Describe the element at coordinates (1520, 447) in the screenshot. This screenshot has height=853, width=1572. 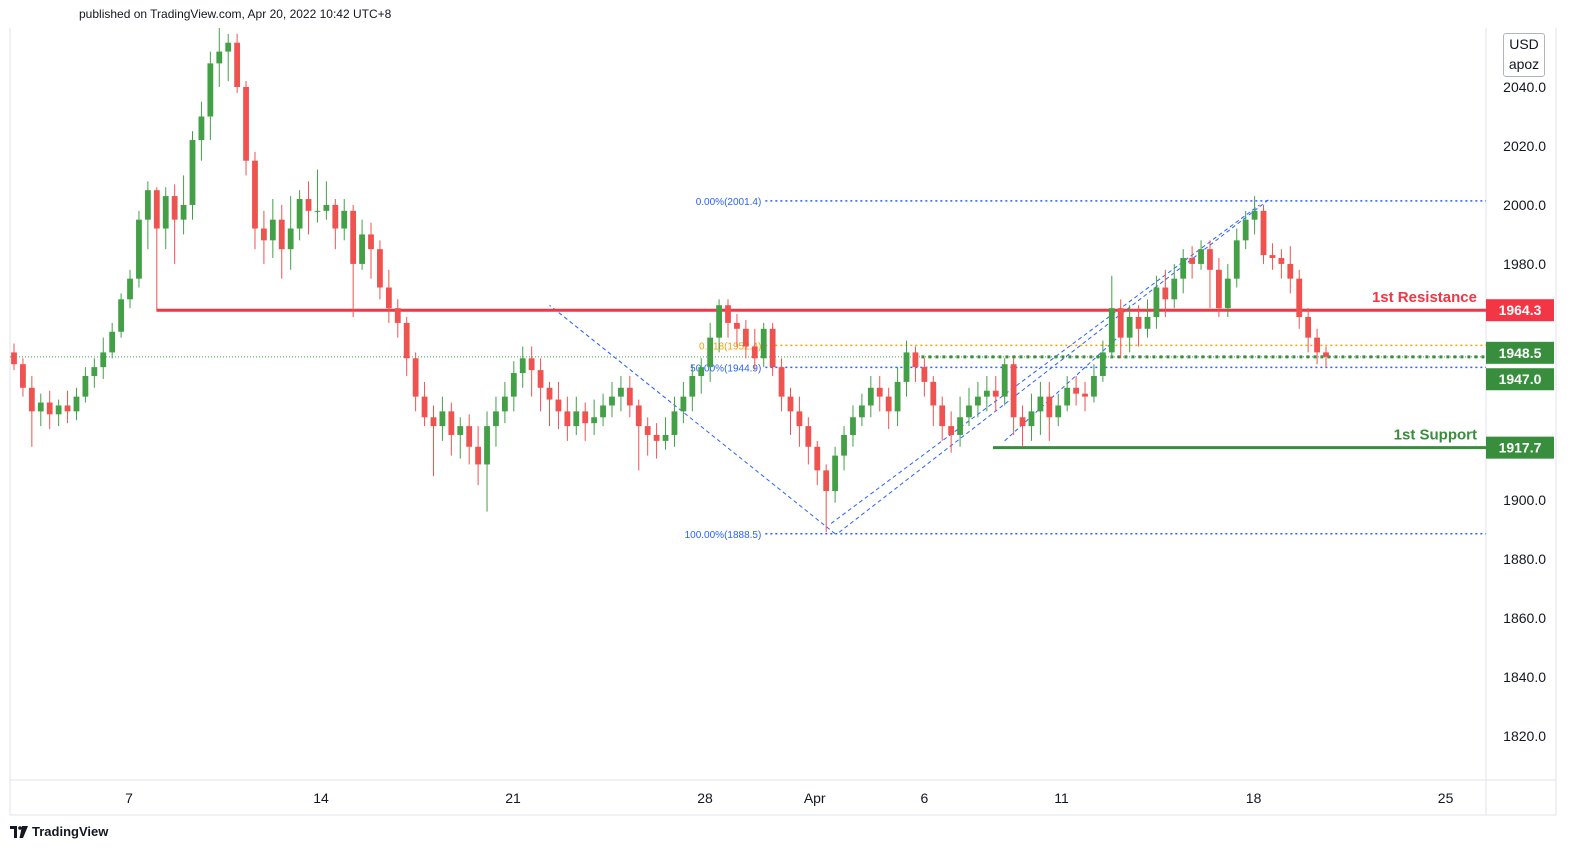
I see `price-label-support: 1917.7` at that location.